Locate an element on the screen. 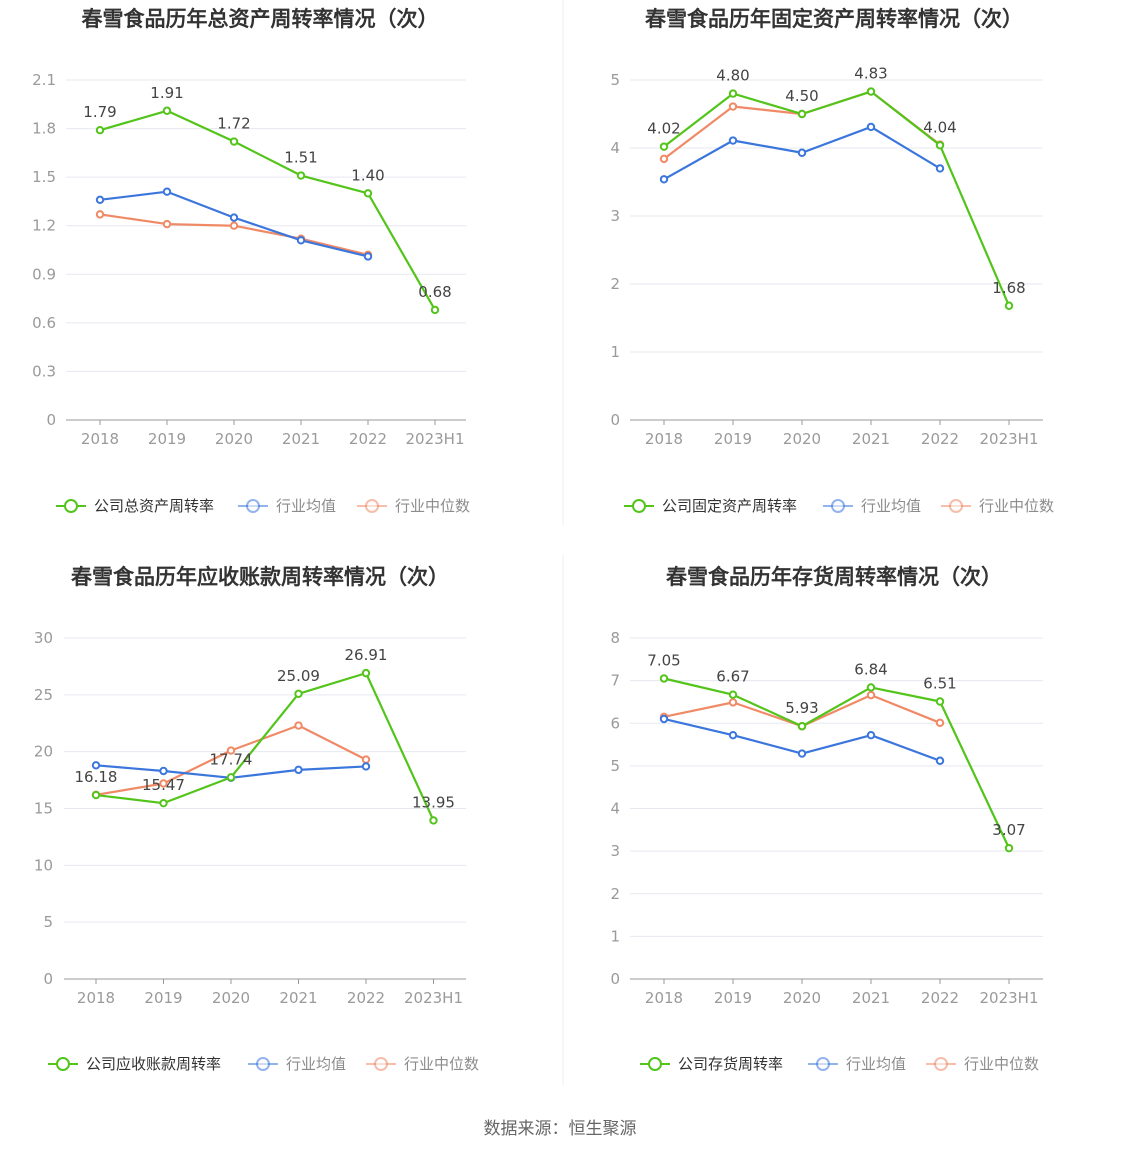 The image size is (1121, 1153). data-label: 1.79 is located at coordinates (99, 112).